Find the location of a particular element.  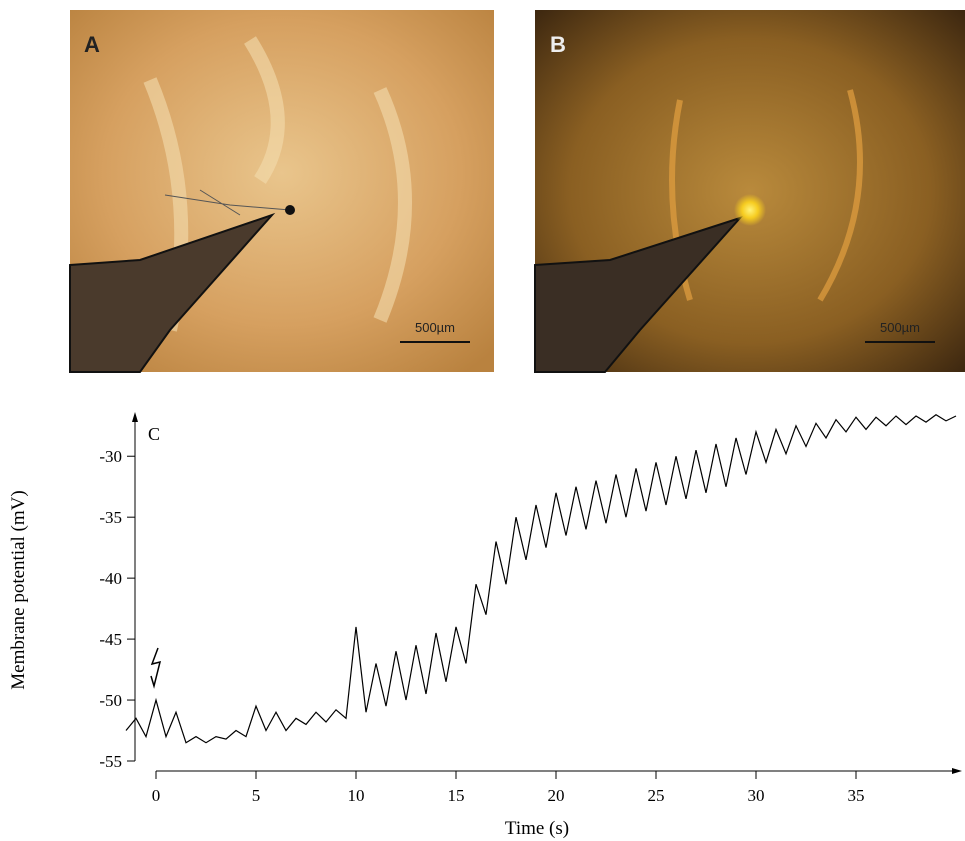

x-tick-label: 30 is located at coordinates (756, 795).